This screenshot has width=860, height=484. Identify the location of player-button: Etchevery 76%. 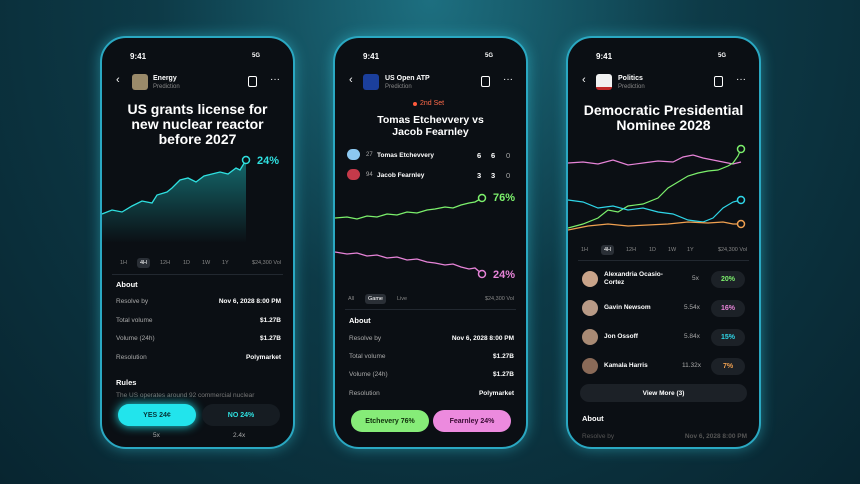
(390, 421).